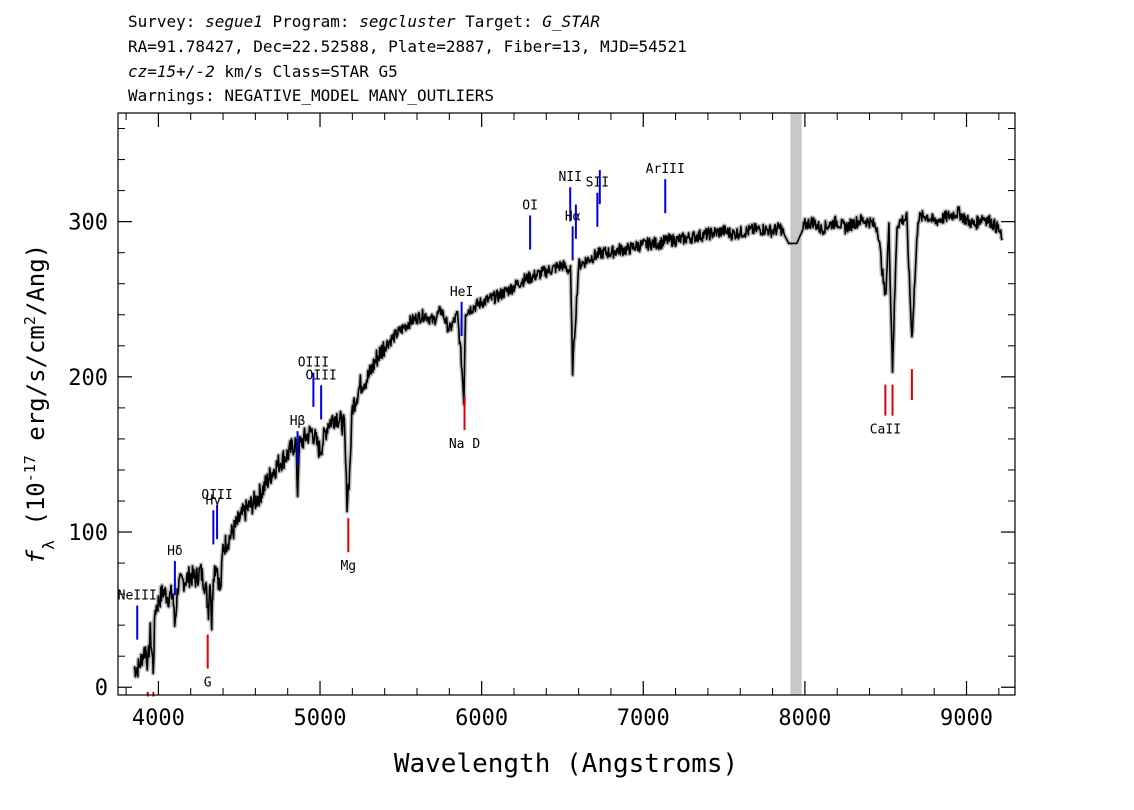 This screenshot has width=1134, height=810. Describe the element at coordinates (481, 718) in the screenshot. I see `x-tick-label: 6000` at that location.